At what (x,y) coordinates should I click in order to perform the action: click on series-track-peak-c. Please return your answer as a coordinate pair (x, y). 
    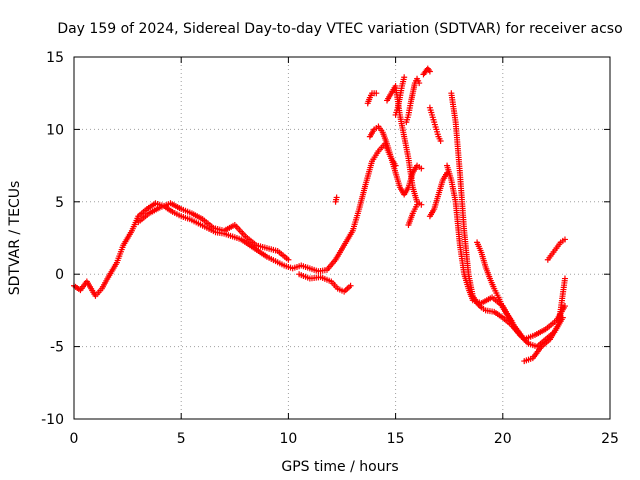
    Looking at the image, I should click on (372, 98).